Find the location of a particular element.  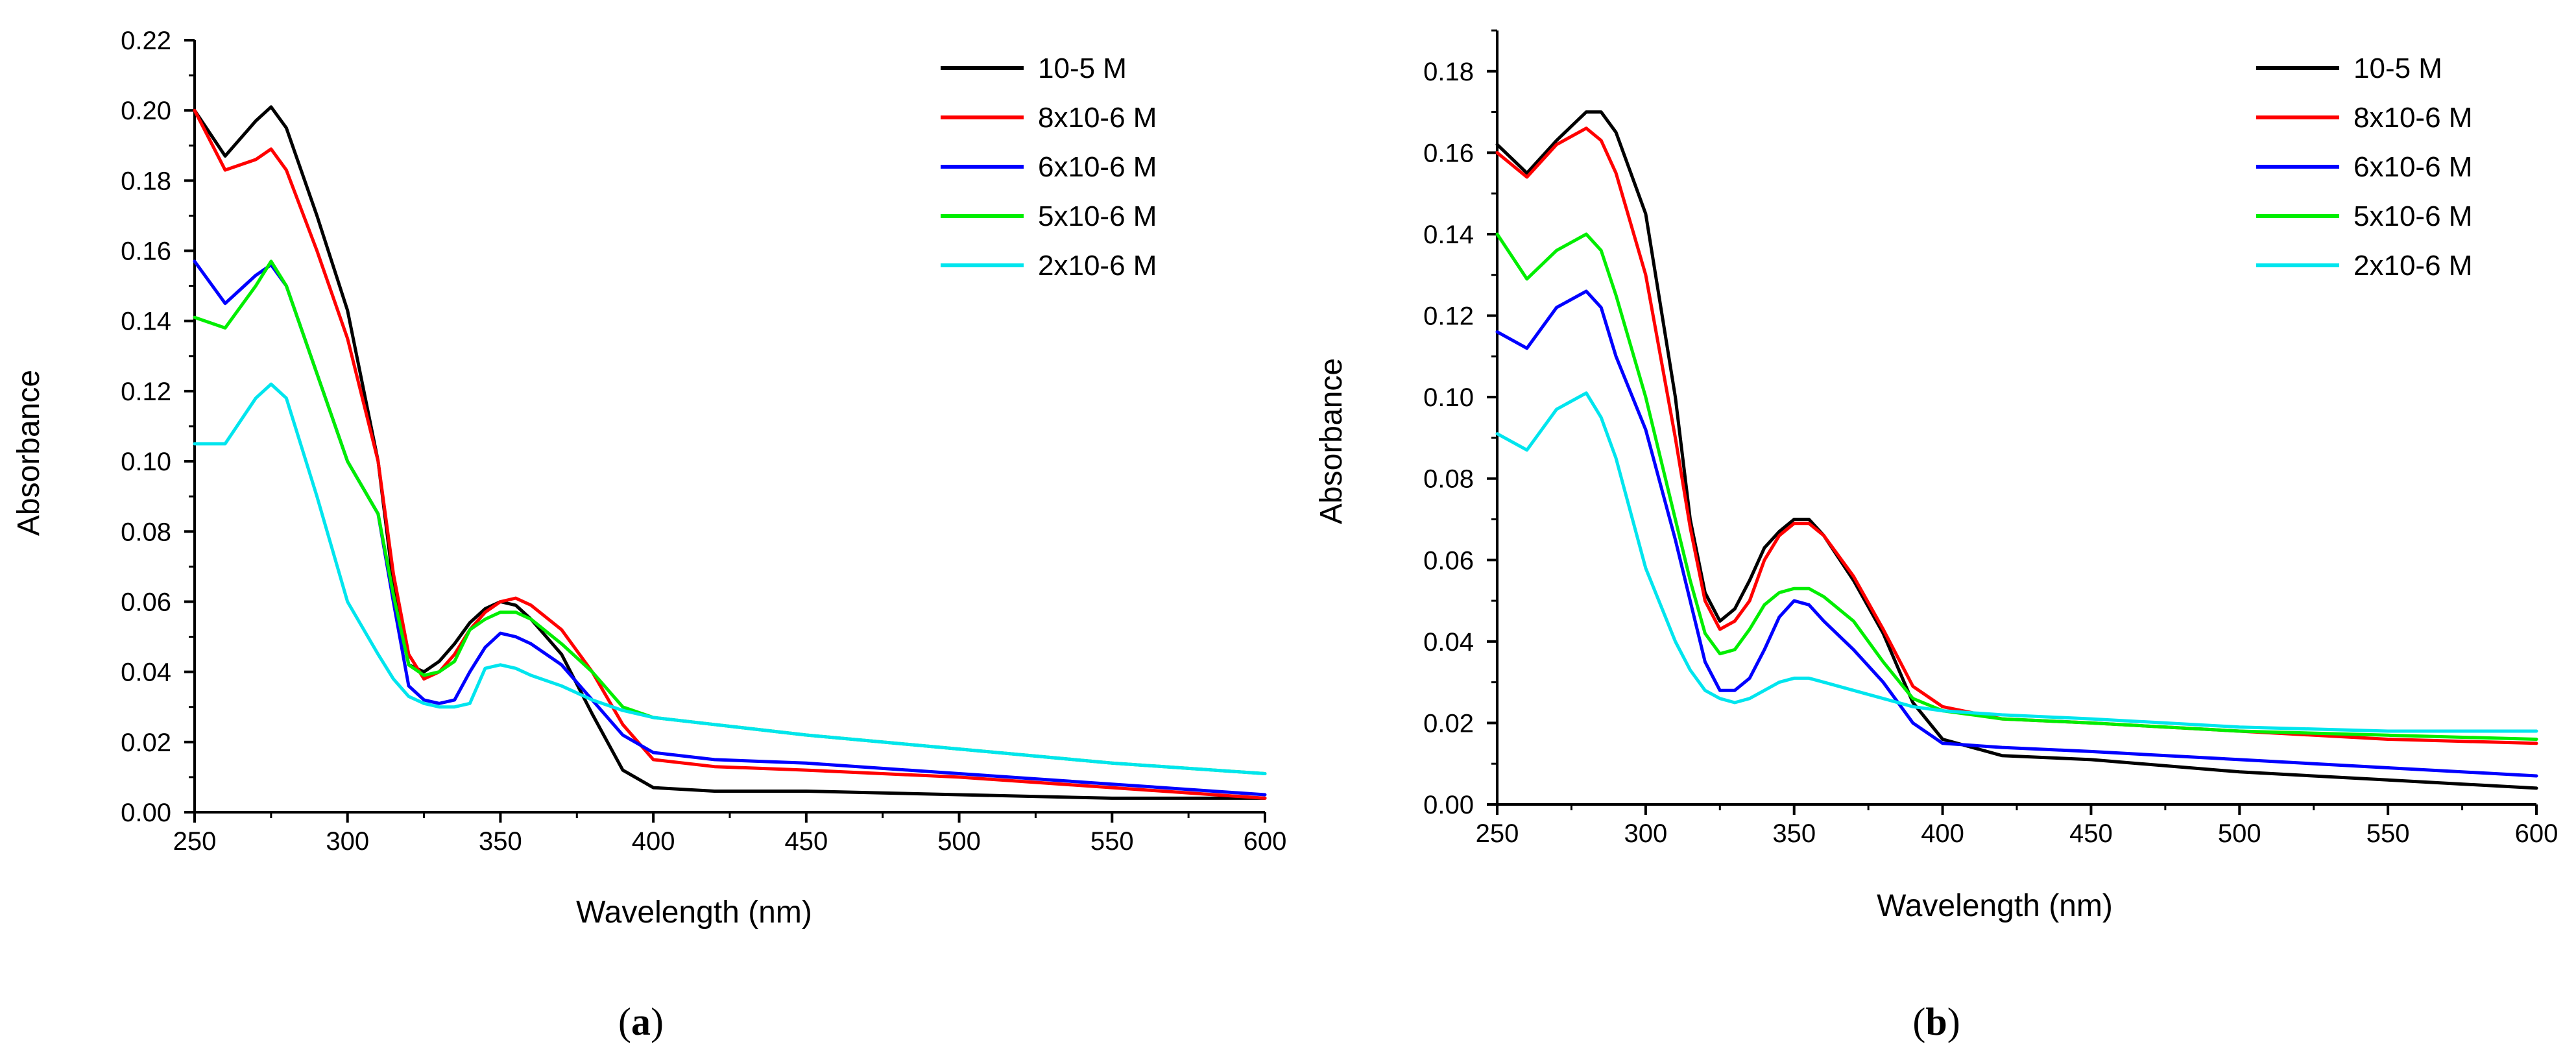

x-tick-label-a: 600 is located at coordinates (1265, 841).